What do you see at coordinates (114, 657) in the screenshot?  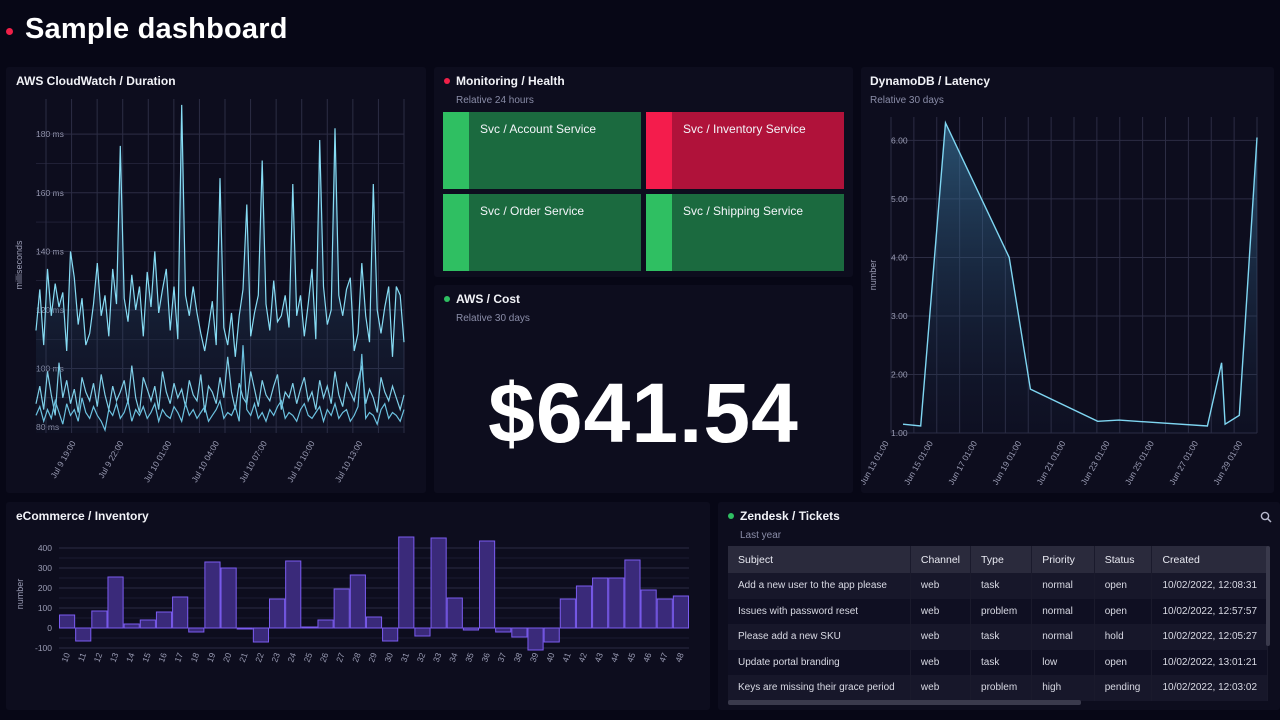 I see `x-tick-label: 13` at bounding box center [114, 657].